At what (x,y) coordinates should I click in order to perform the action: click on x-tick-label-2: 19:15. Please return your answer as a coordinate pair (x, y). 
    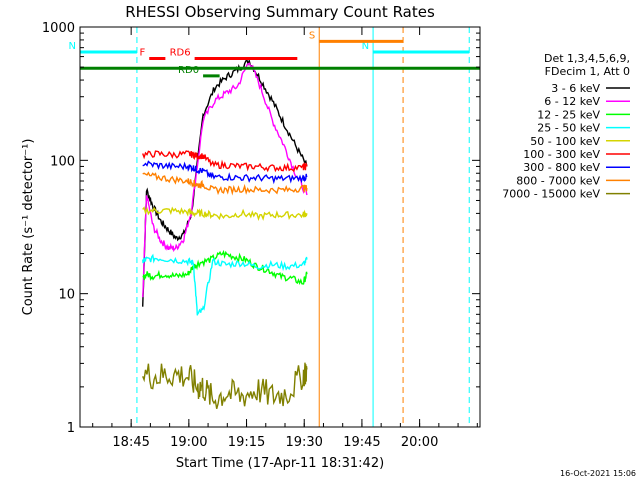
    Looking at the image, I should click on (246, 442).